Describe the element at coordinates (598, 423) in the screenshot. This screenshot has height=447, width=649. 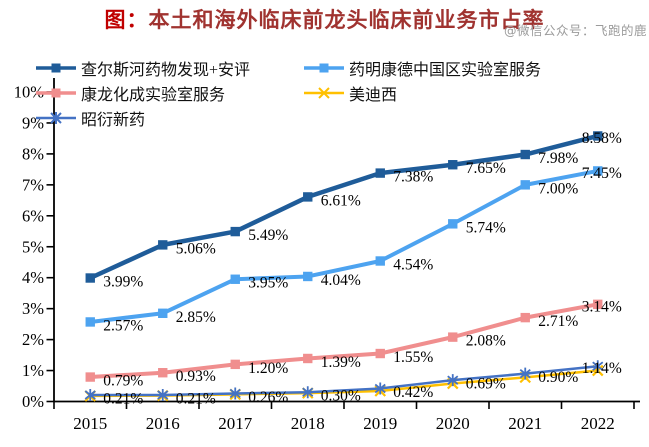
I see `x-axis-tick-label: 2022` at that location.